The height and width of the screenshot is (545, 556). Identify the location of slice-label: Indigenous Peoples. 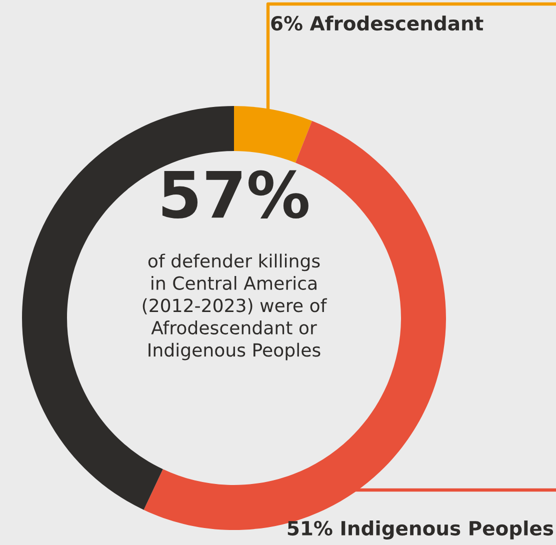
(234, 351).